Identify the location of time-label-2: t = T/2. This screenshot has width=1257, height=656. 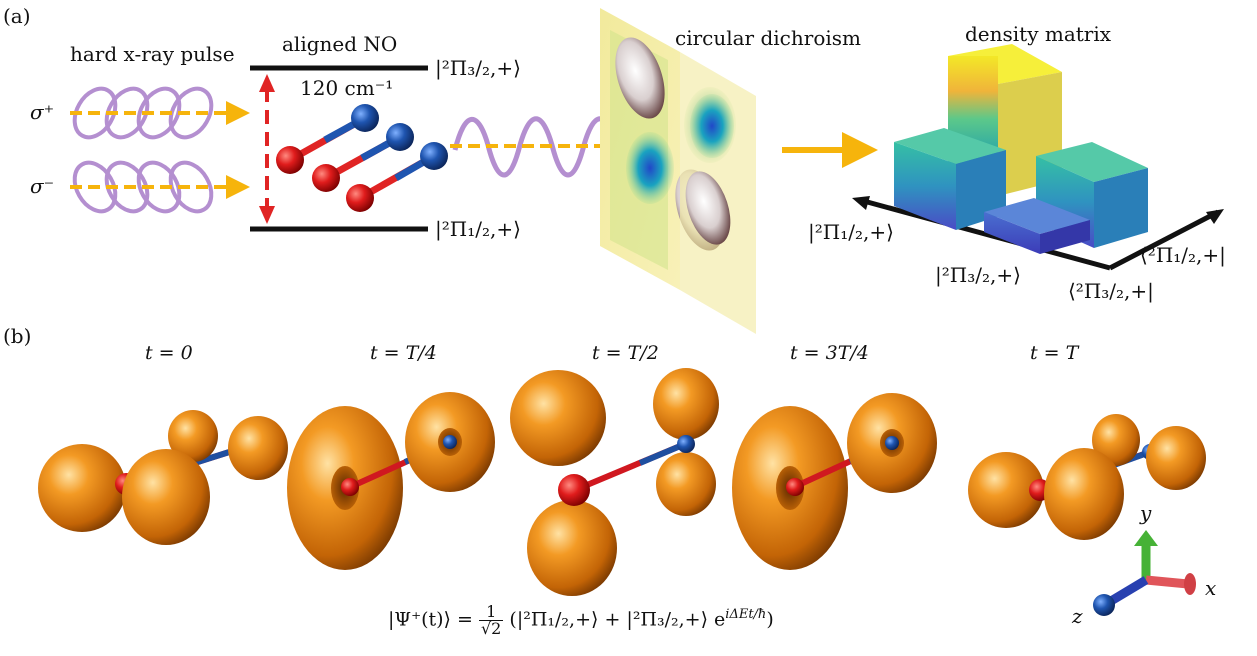
(625, 353).